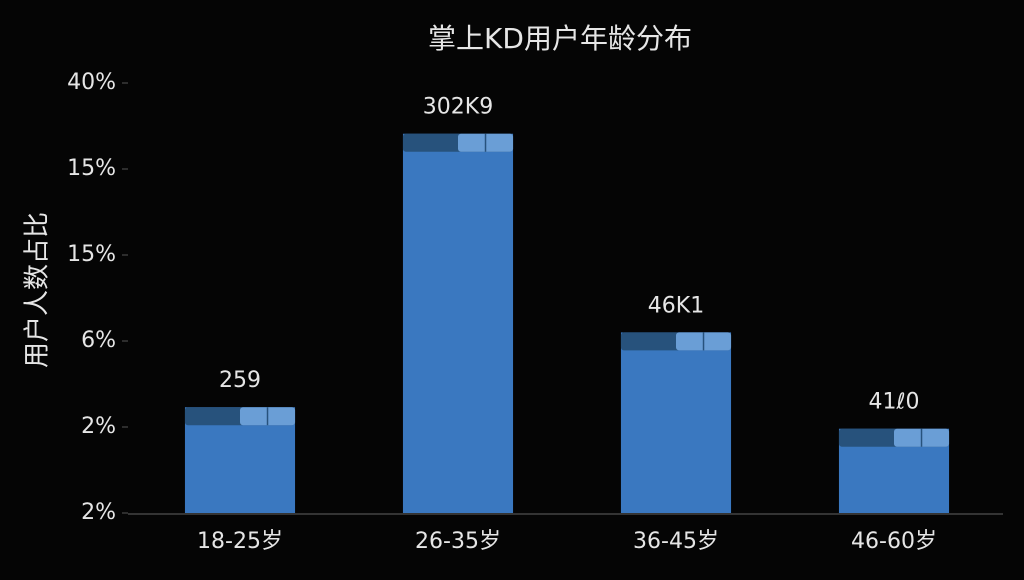 This screenshot has height=580, width=1024. What do you see at coordinates (893, 402) in the screenshot?
I see `bar-annotation: 41ℓ0` at bounding box center [893, 402].